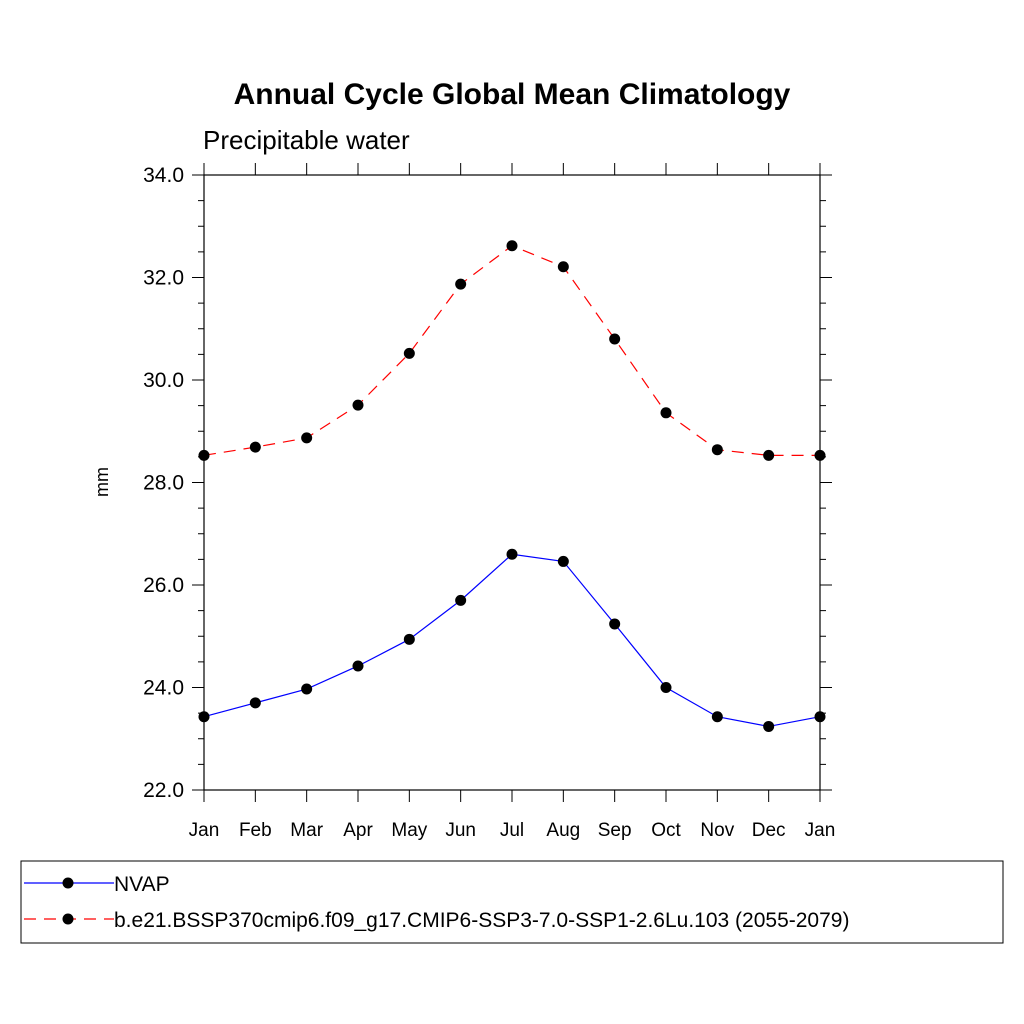 The image size is (1024, 1024). Describe the element at coordinates (163, 175) in the screenshot. I see `y-tick-label: 34.0` at that location.